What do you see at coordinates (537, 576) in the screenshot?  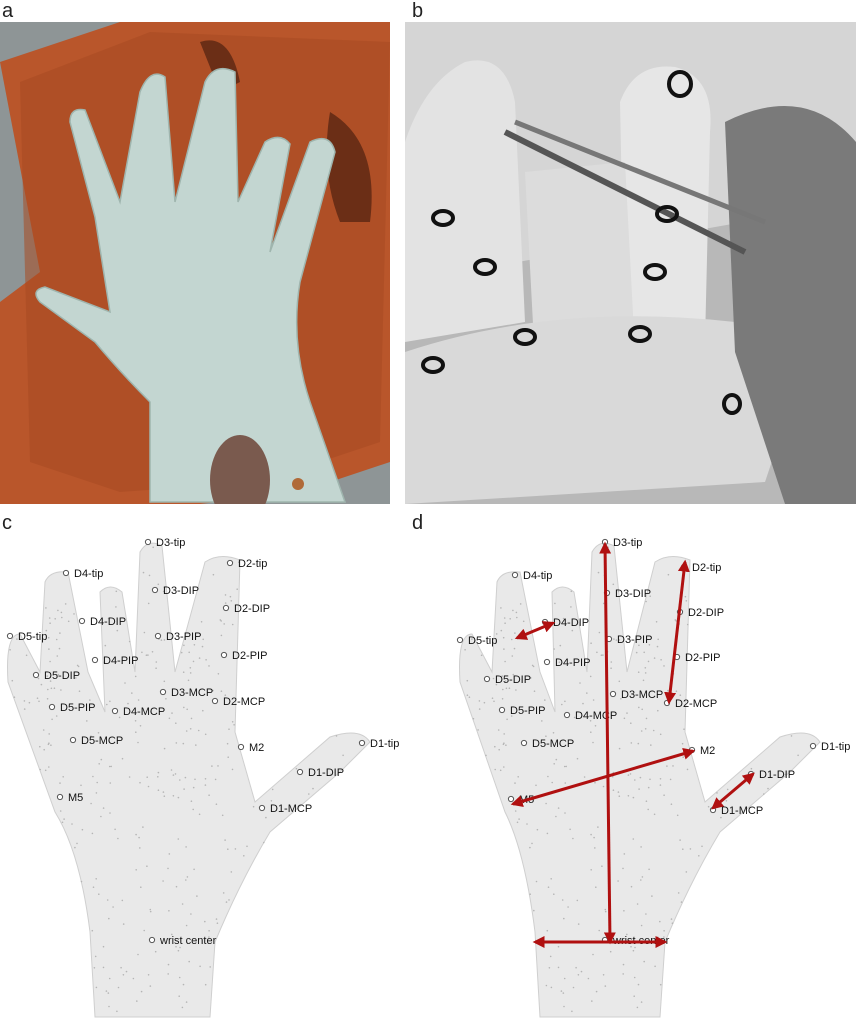 I see `panel-d-label-2: D4-tip` at bounding box center [537, 576].